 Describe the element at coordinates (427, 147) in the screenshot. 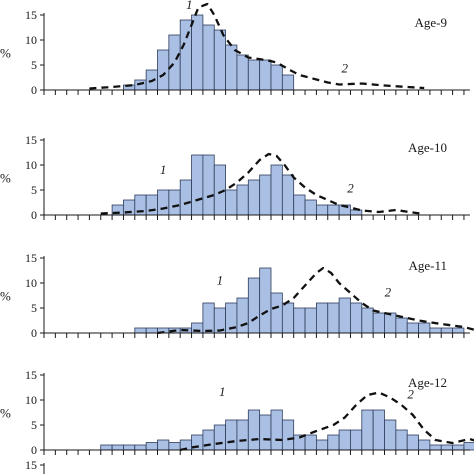

I see `panel-title: Age-10` at that location.